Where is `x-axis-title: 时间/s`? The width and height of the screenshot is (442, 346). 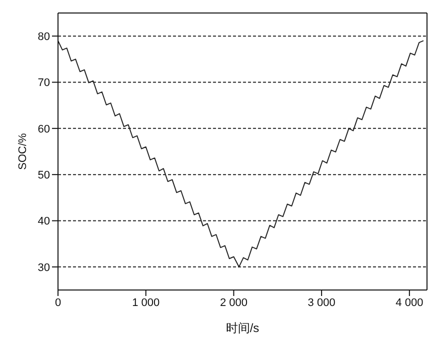 x-axis-title: 时间/s is located at coordinates (243, 328).